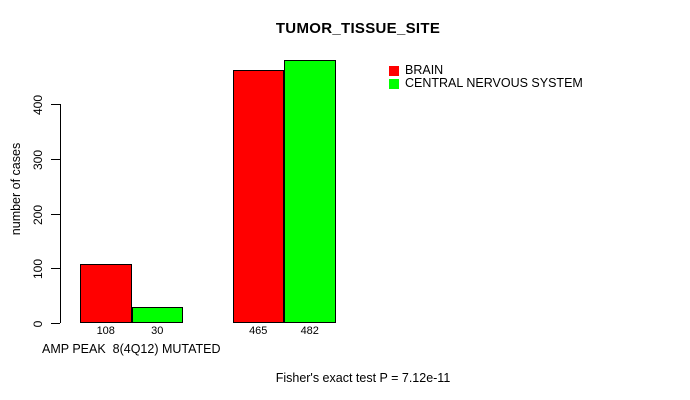  What do you see at coordinates (157, 315) in the screenshot?
I see `bar-central-nervous-system-group1` at bounding box center [157, 315].